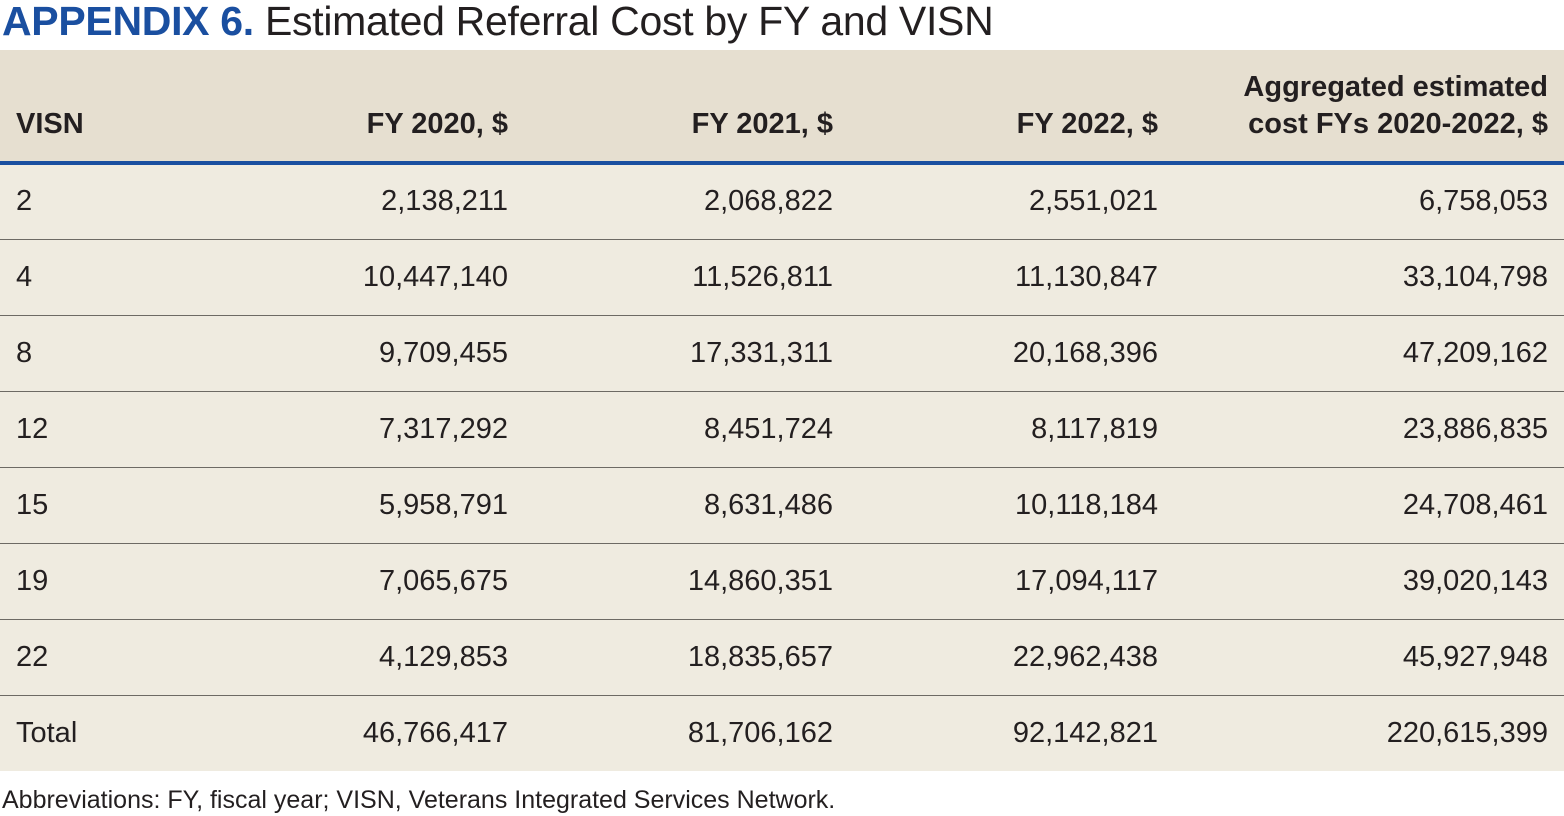 The height and width of the screenshot is (816, 1564). Describe the element at coordinates (94, 657) in the screenshot. I see `cell-visn: 22` at that location.